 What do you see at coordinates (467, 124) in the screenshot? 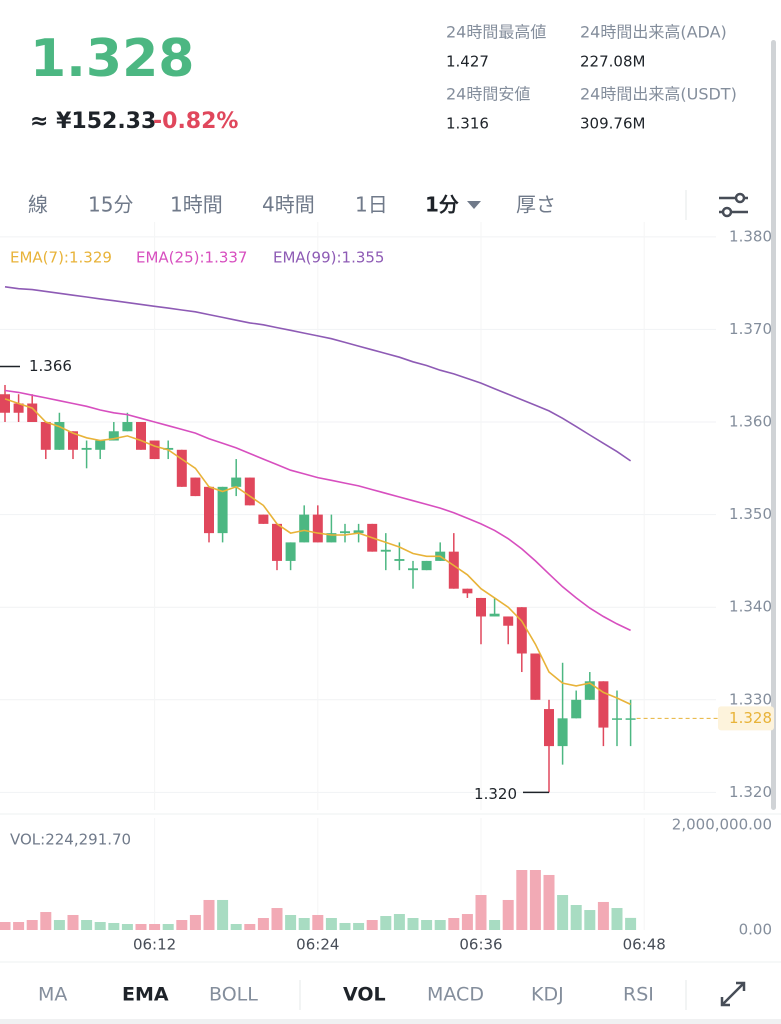
I see `stat-value: 1.316` at bounding box center [467, 124].